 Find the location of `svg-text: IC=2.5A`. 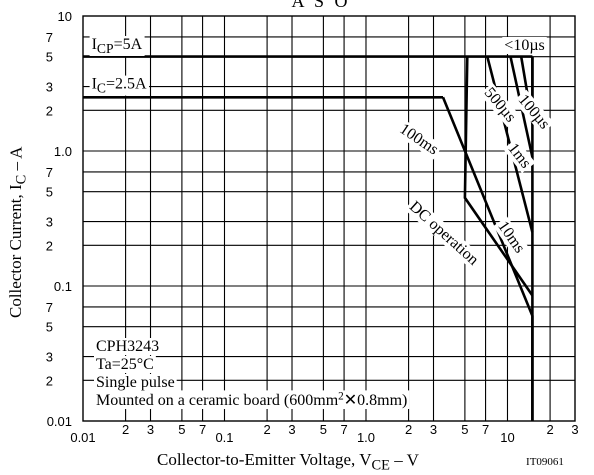

svg-text: IC=2.5A is located at coordinates (119, 86).